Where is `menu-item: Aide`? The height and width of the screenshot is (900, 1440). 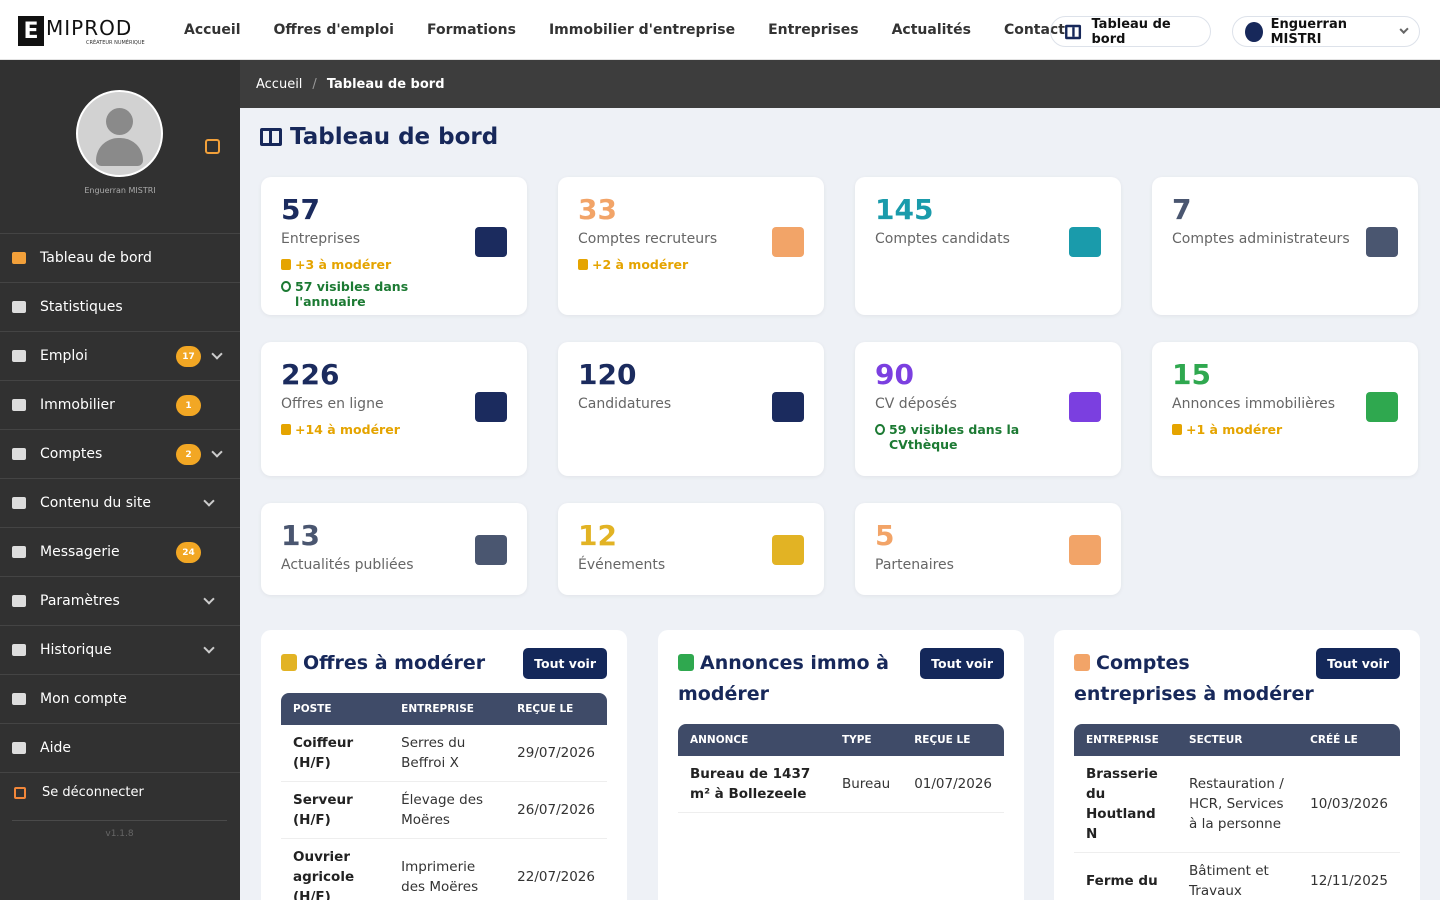 menu-item: Aide is located at coordinates (120, 747).